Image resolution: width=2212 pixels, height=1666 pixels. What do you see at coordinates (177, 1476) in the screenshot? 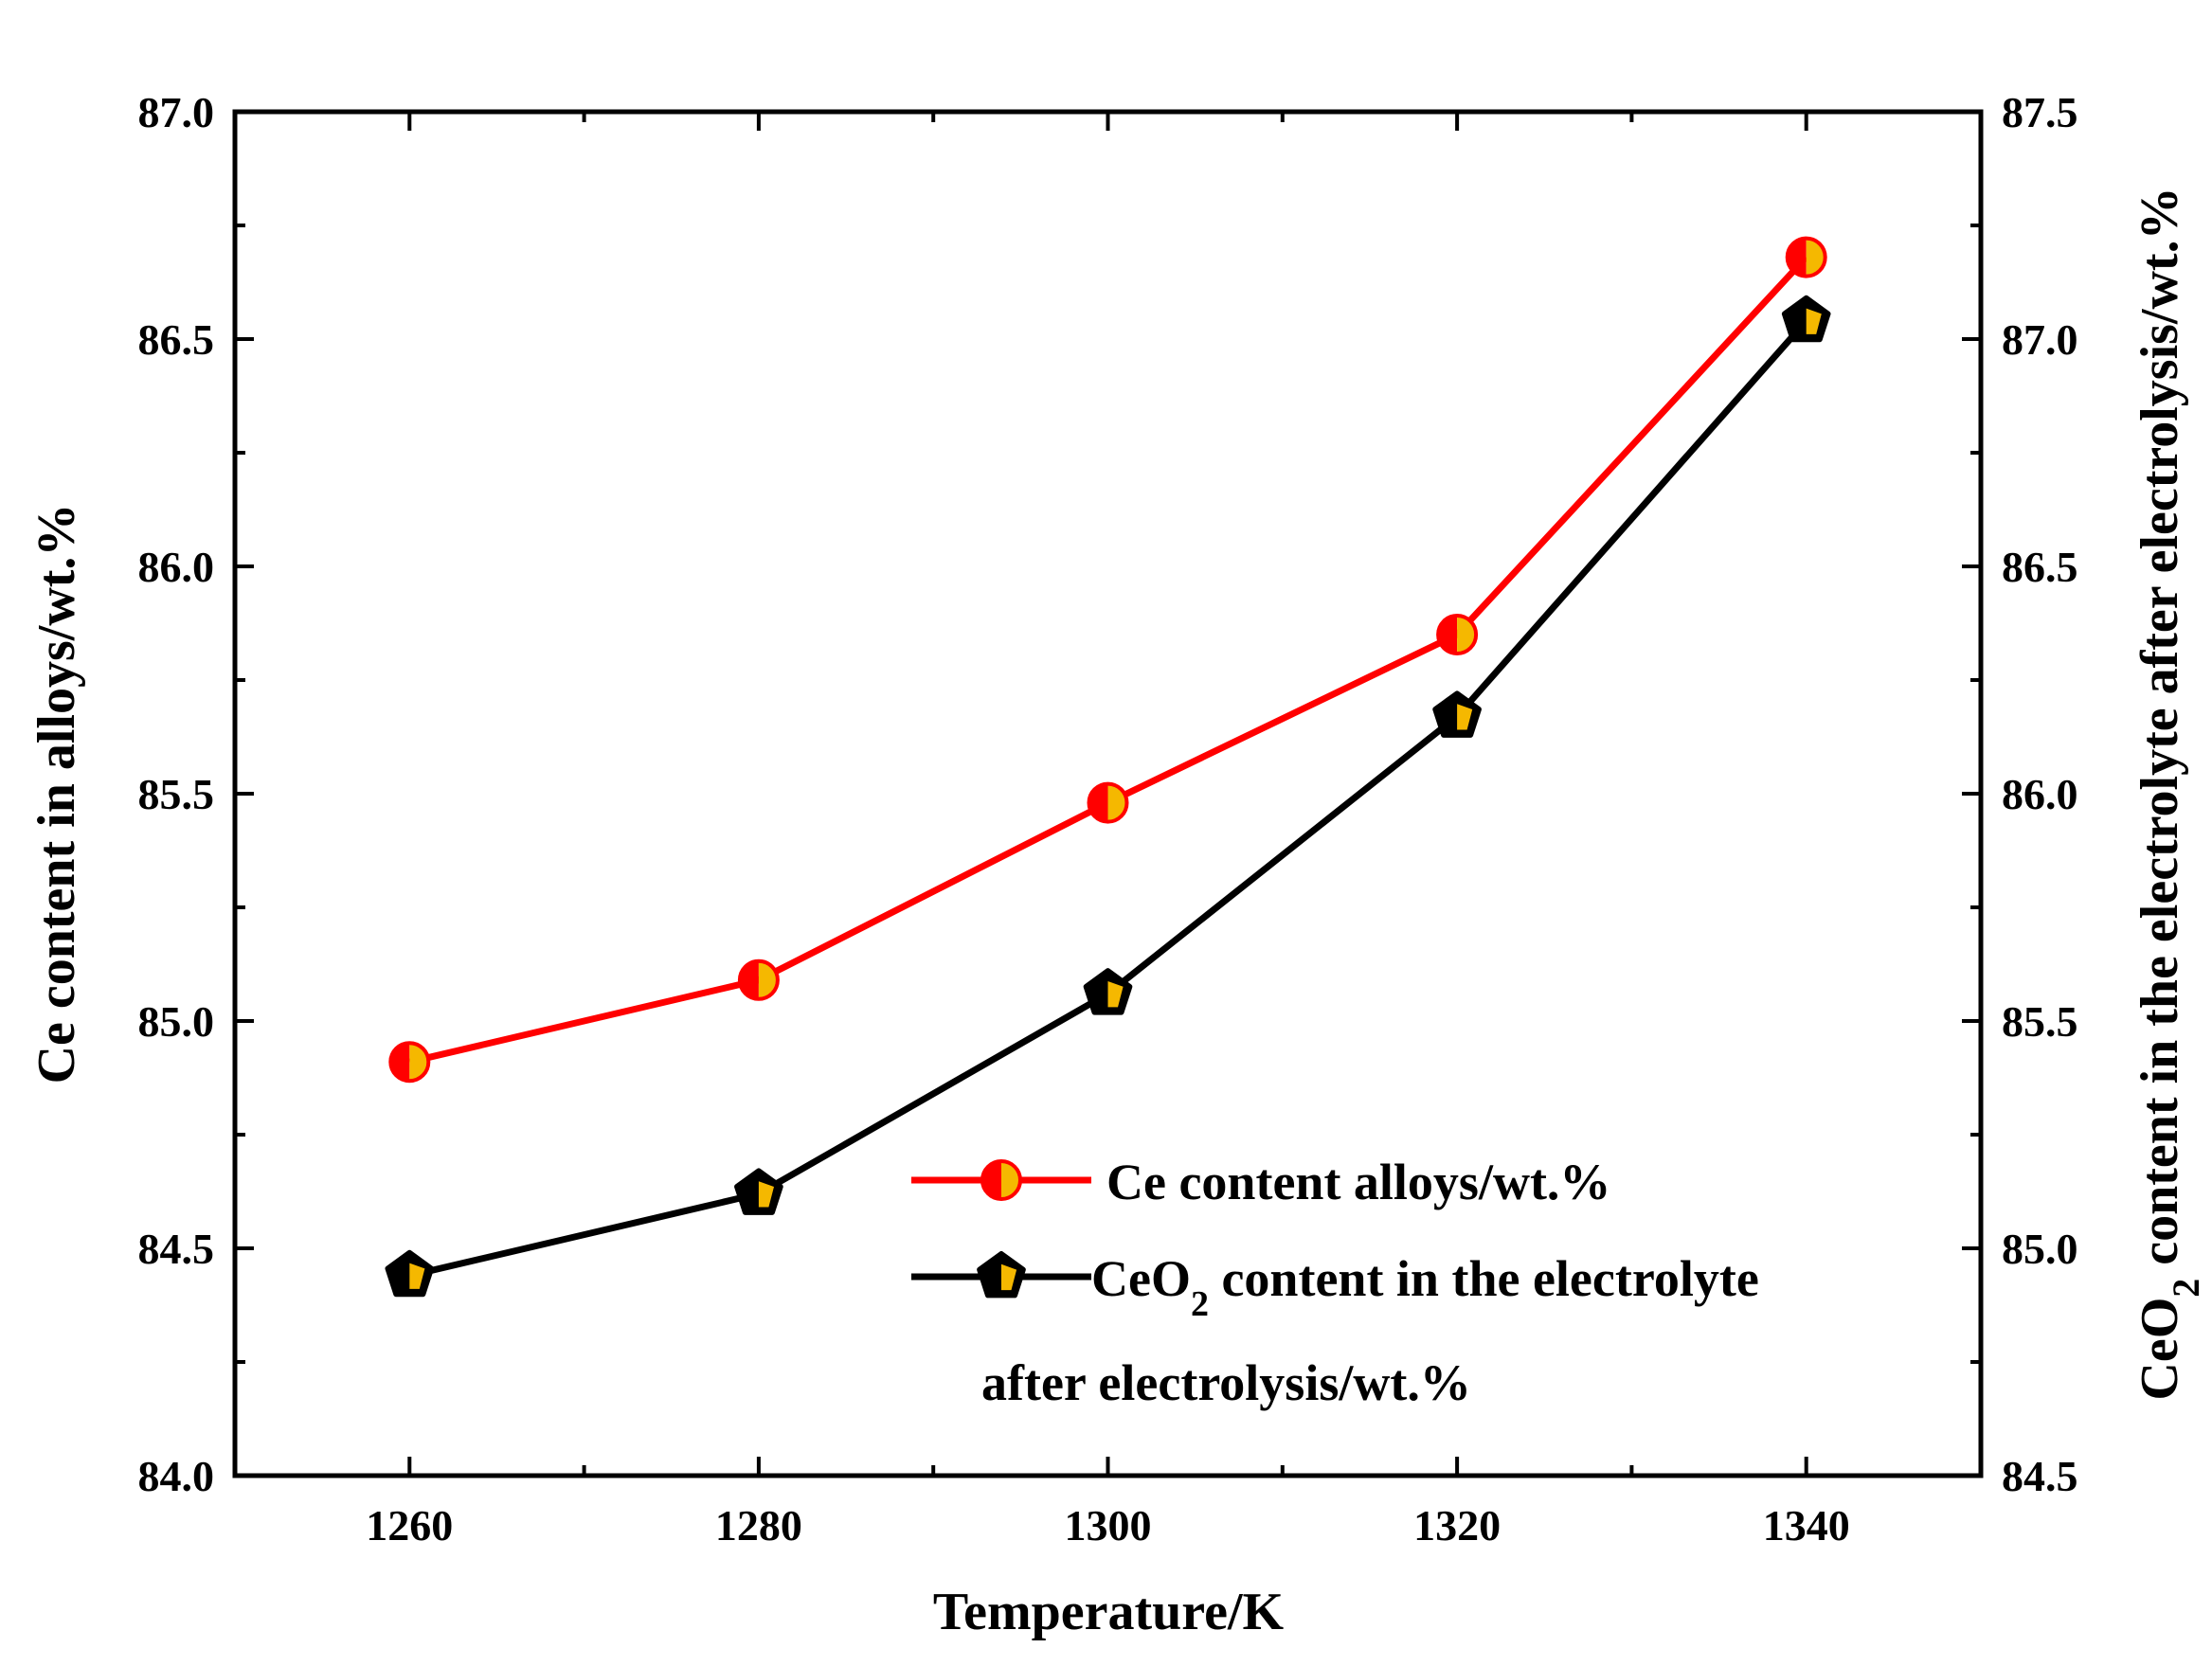
I see `y-left-tick-label: 84.0` at bounding box center [177, 1476].